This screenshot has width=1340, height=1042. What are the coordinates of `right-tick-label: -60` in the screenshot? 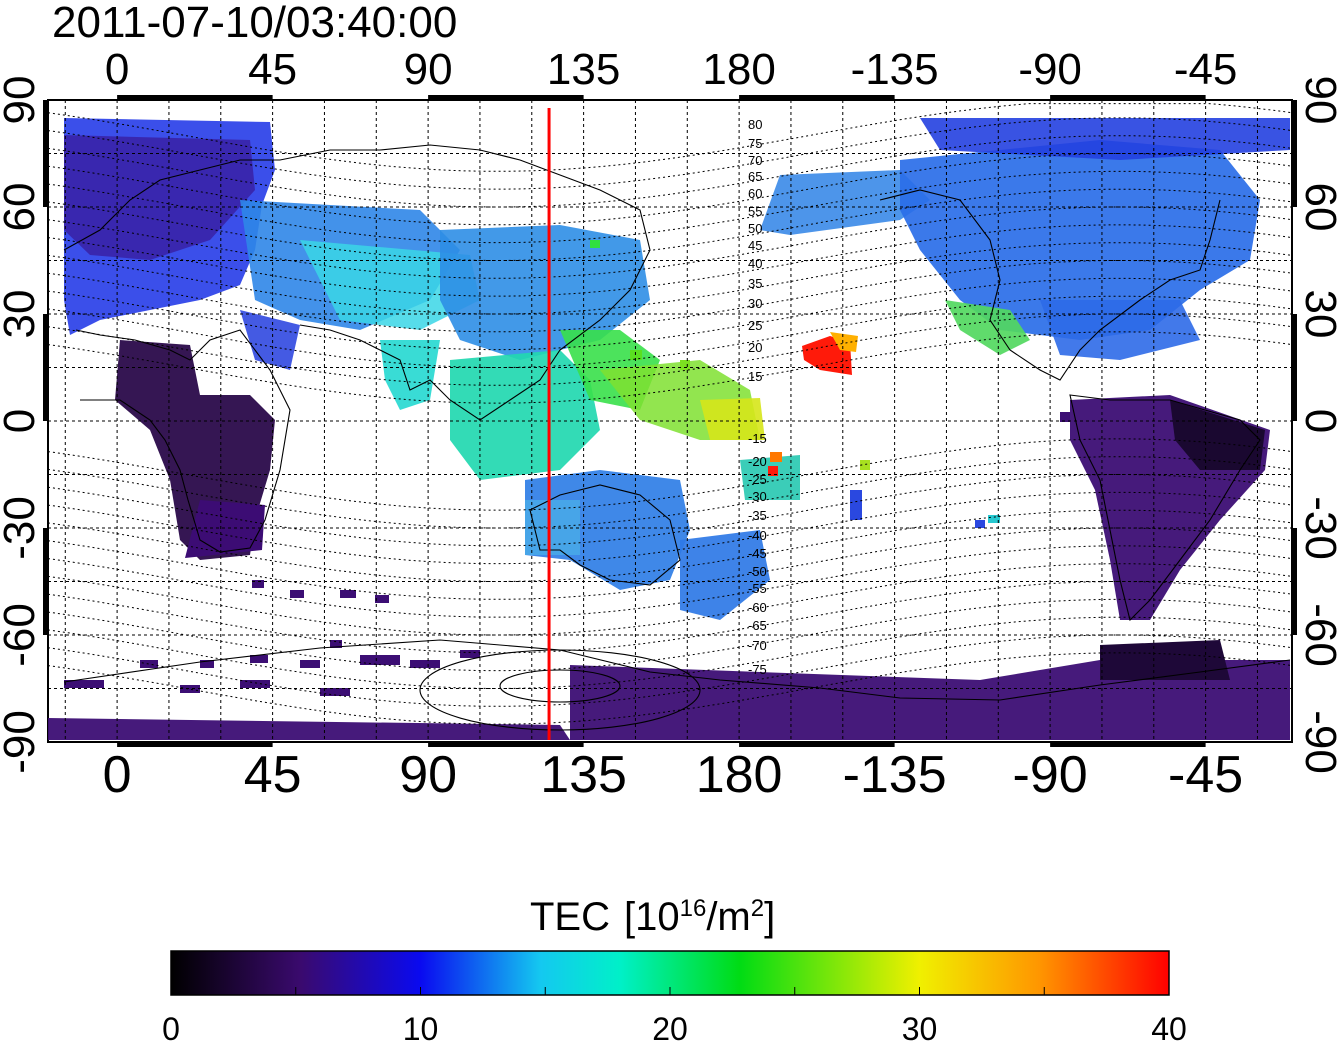 It's located at (1318, 635).